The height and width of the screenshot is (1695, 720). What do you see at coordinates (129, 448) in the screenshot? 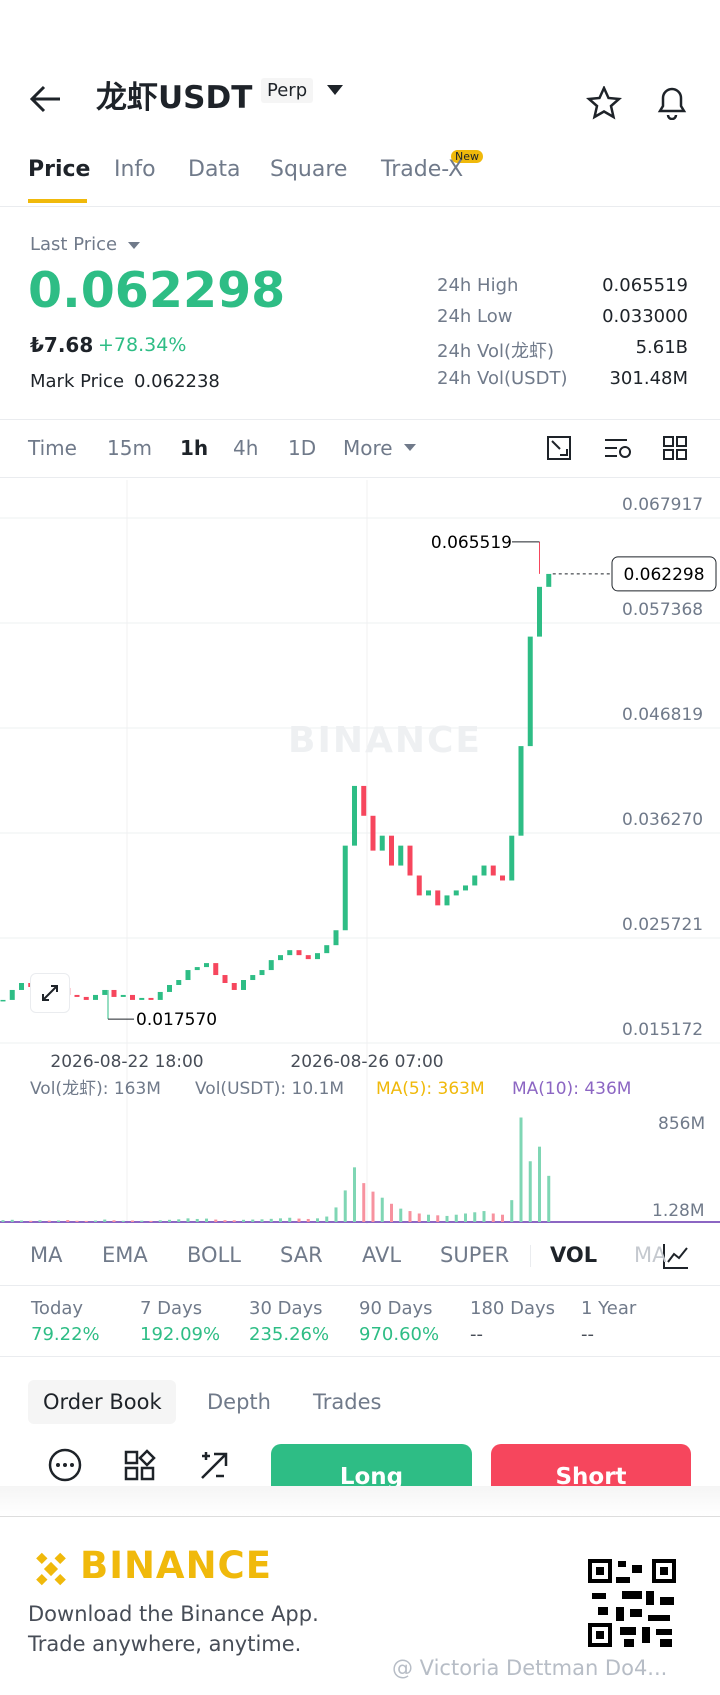
I see `timeframe: 15m` at bounding box center [129, 448].